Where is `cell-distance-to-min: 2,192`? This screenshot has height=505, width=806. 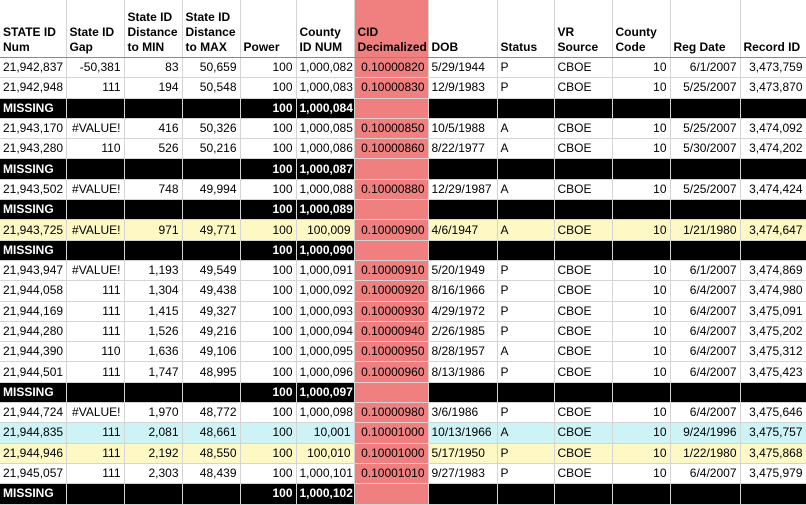
cell-distance-to-min: 2,192 is located at coordinates (153, 453).